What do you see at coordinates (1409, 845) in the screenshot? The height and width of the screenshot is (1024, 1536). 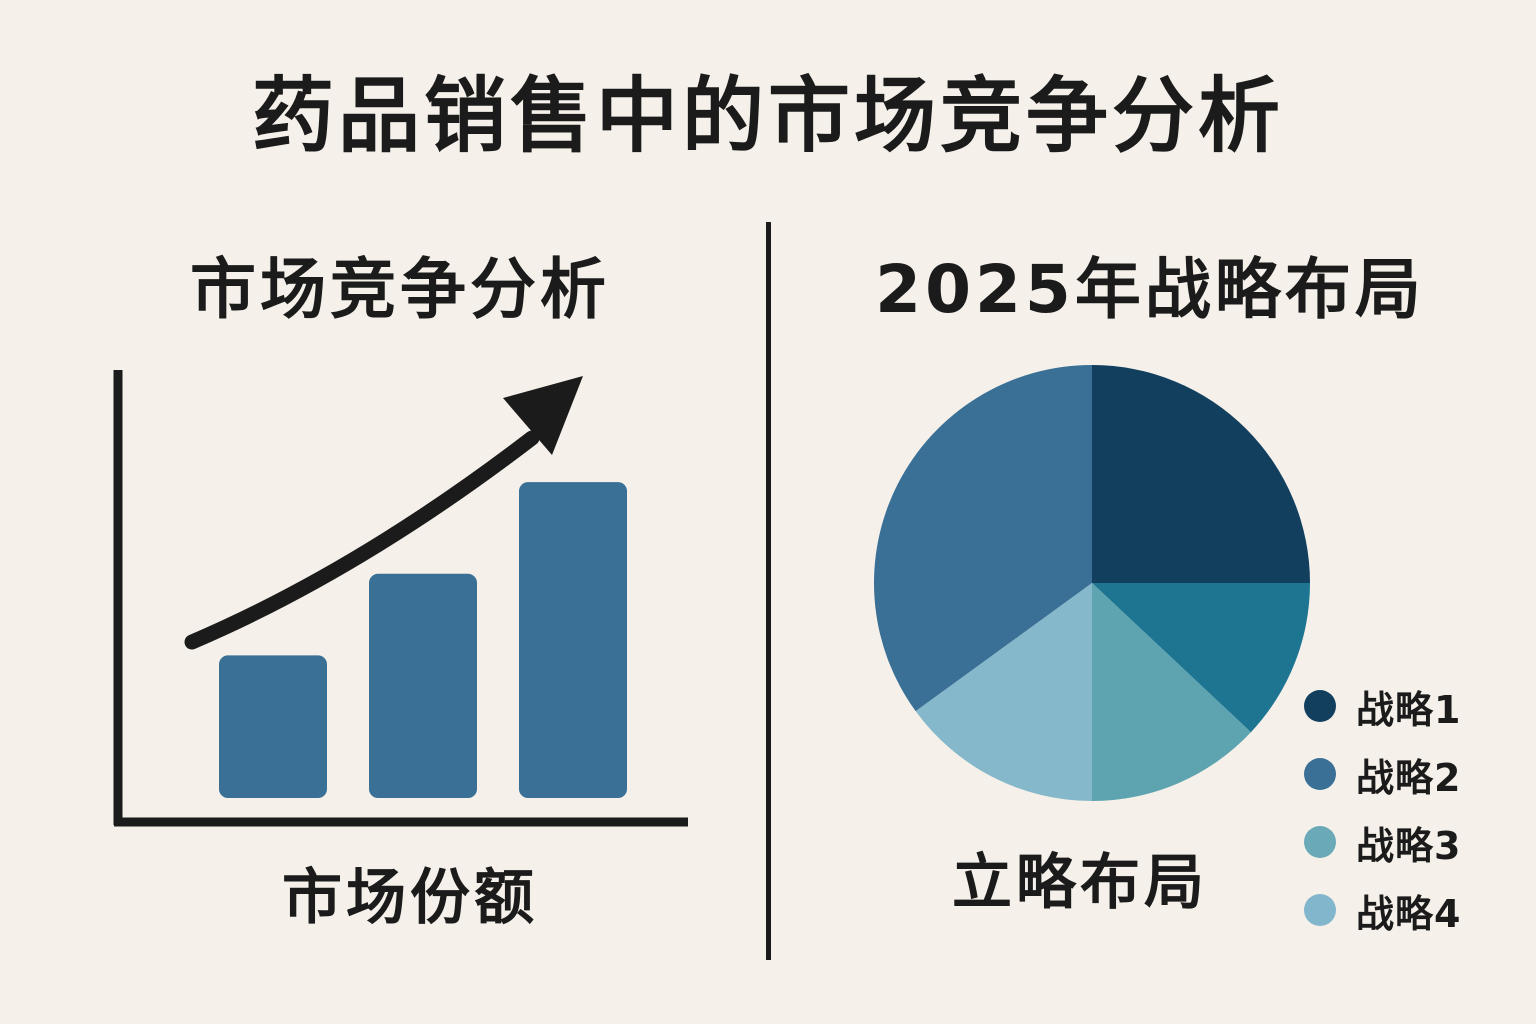 I see `legend-label: 战略3` at bounding box center [1409, 845].